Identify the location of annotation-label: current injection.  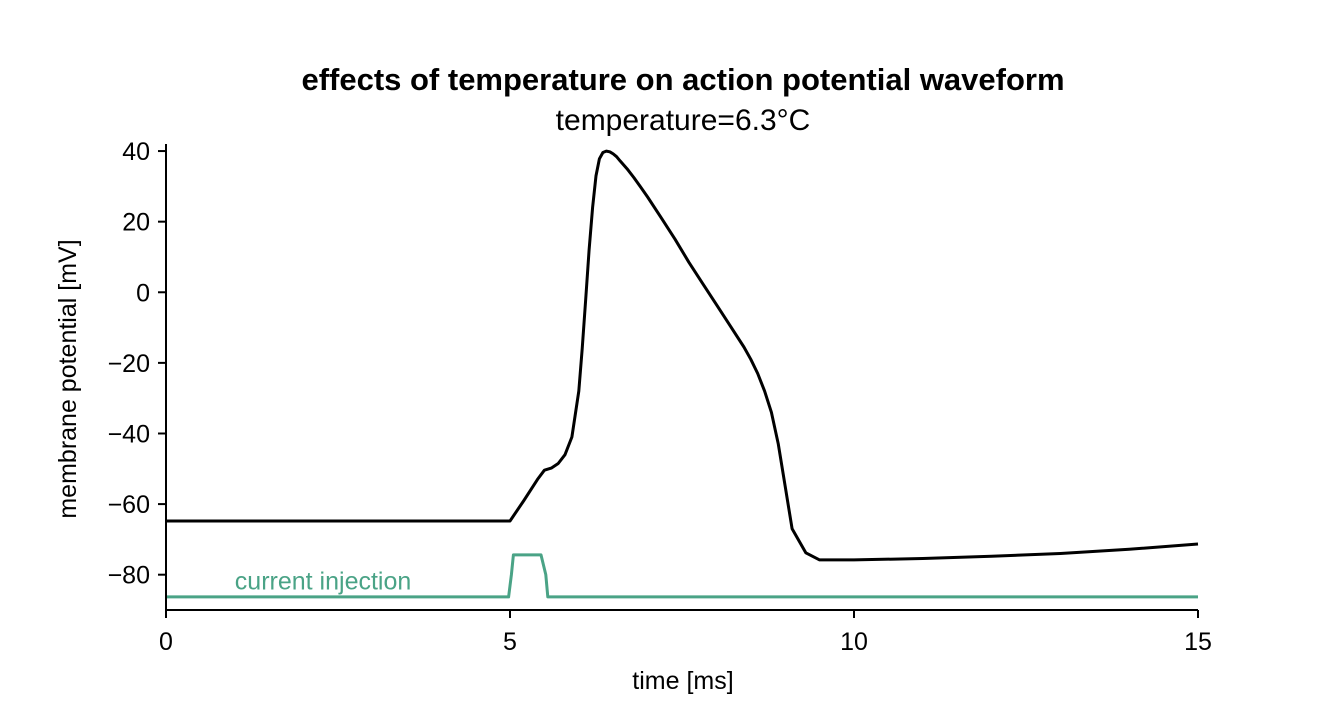
(323, 582).